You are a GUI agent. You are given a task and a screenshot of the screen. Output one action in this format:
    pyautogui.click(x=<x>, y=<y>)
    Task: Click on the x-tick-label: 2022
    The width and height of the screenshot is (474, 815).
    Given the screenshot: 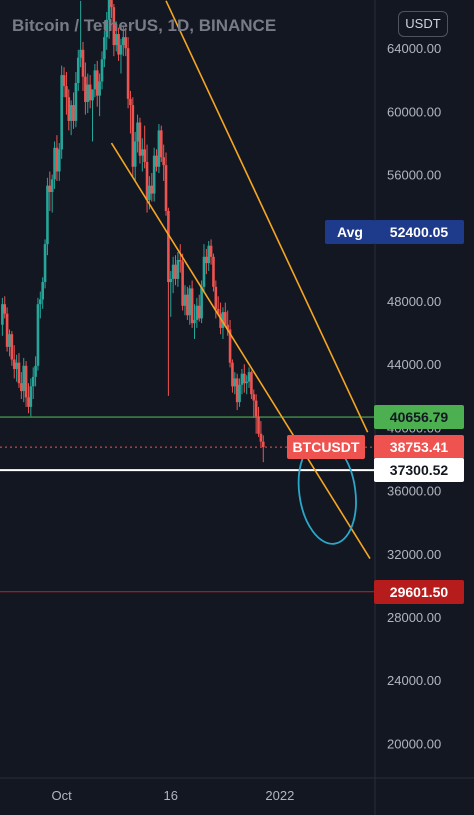 What is the action you would take?
    pyautogui.click(x=279, y=795)
    